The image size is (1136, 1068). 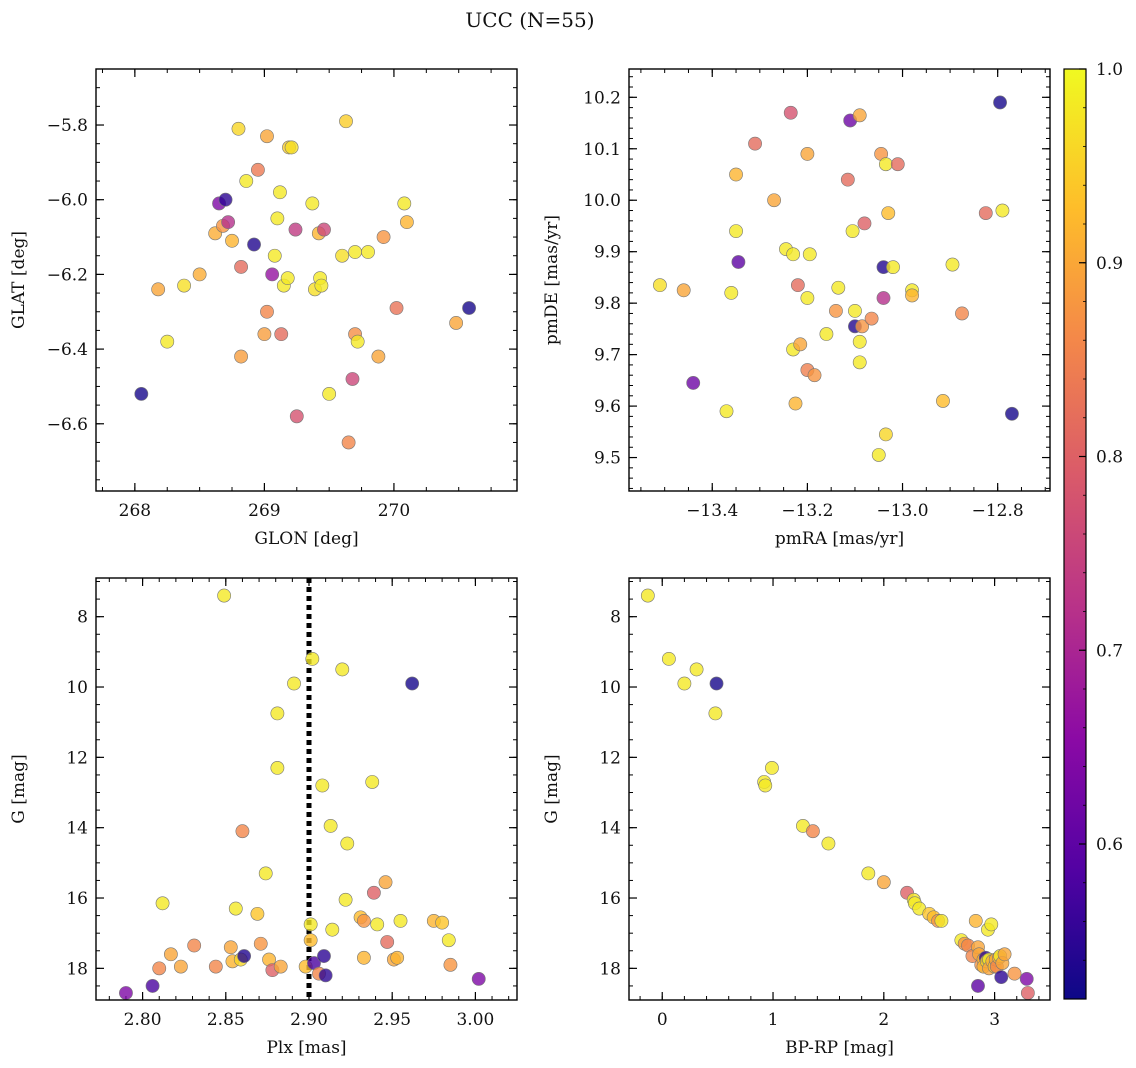 I want to click on x-axis-label: GLON [deg], so click(x=306, y=539).